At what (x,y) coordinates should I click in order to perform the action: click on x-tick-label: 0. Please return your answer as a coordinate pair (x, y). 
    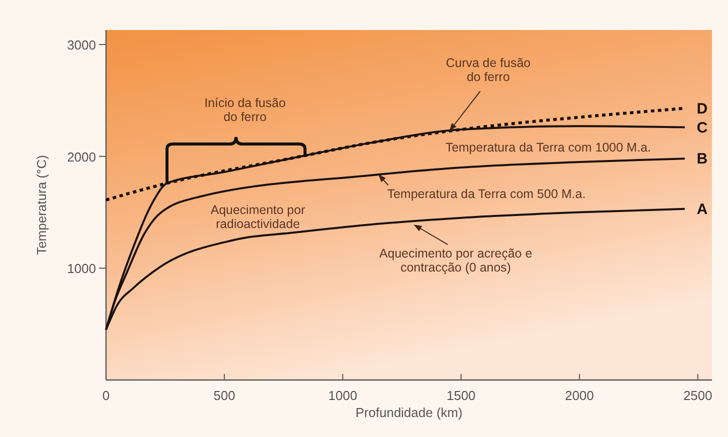
    Looking at the image, I should click on (106, 395).